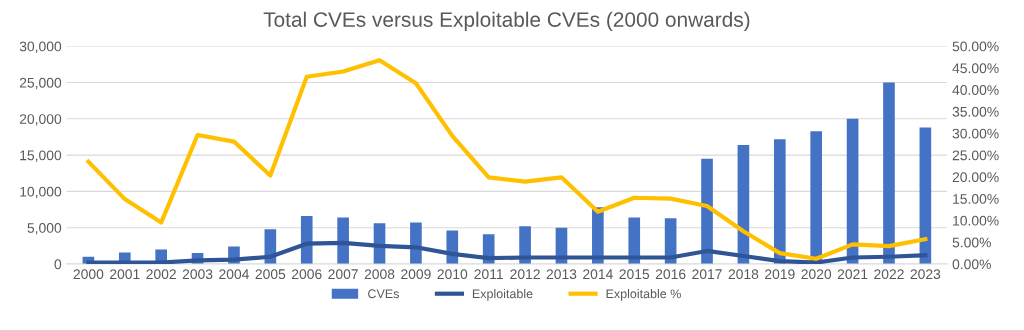  What do you see at coordinates (379, 274) in the screenshot?
I see `x-tick-label: 2008` at bounding box center [379, 274].